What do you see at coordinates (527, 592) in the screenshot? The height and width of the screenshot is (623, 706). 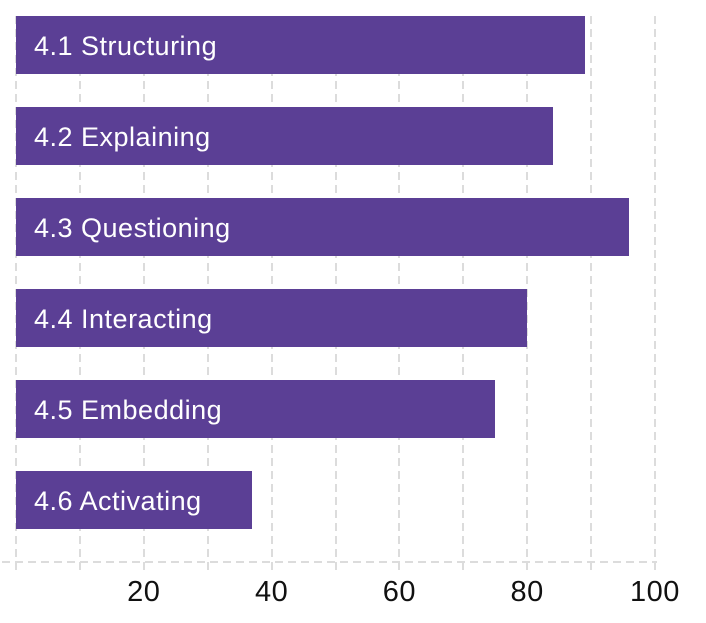 I see `x-tick-label-80: 80` at bounding box center [527, 592].